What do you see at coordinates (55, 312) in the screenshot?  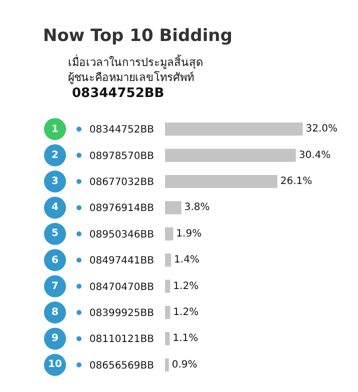 I see `text: 8` at bounding box center [55, 312].